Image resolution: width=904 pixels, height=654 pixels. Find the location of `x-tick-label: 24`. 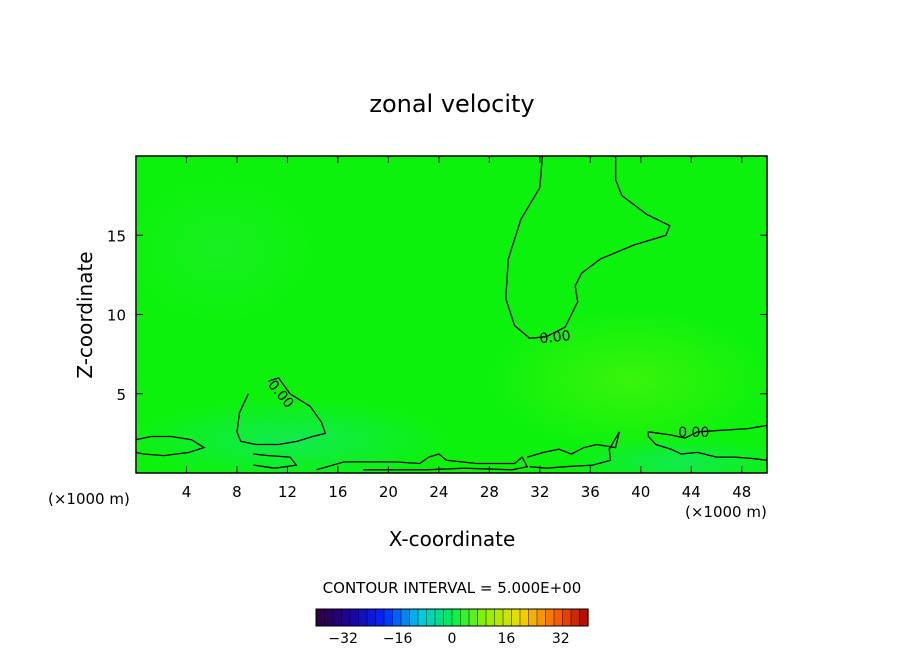

x-tick-label: 24 is located at coordinates (438, 492).